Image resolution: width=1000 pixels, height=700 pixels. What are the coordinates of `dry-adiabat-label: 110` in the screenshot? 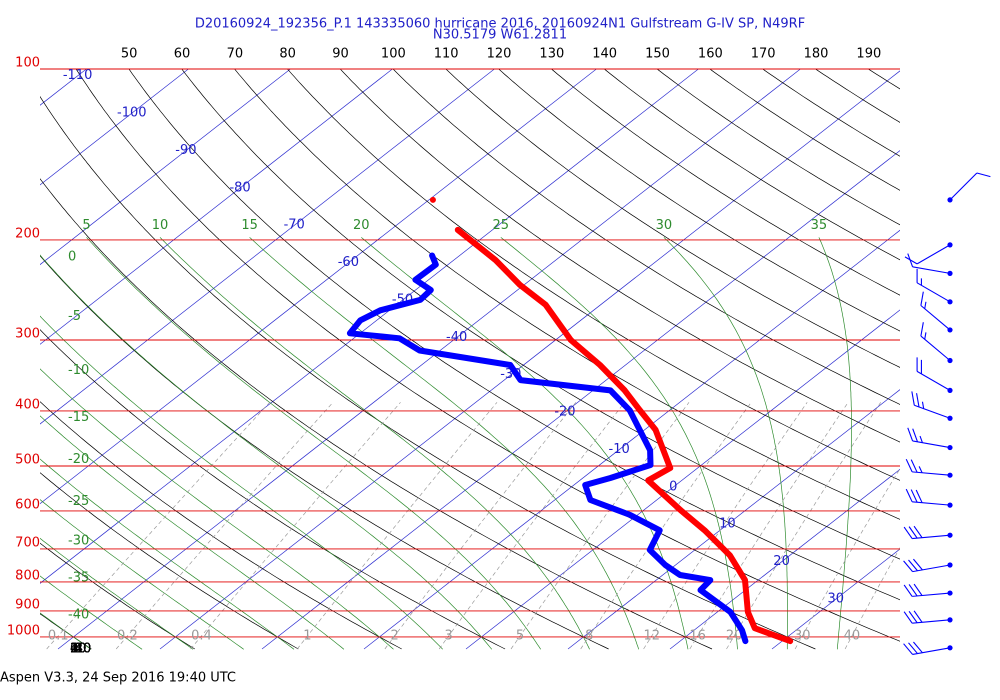 It's located at (446, 54).